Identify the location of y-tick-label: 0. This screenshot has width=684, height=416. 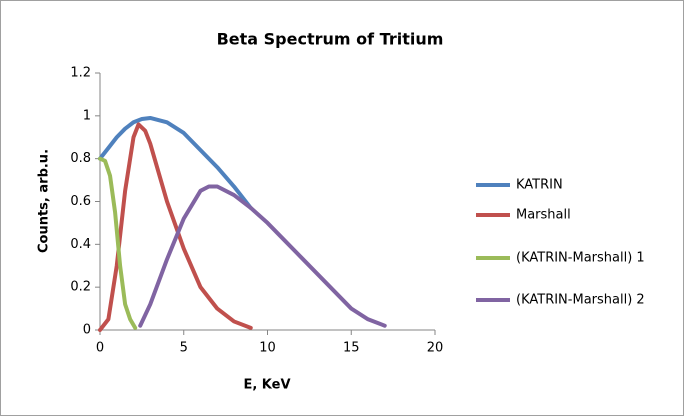
(87, 330).